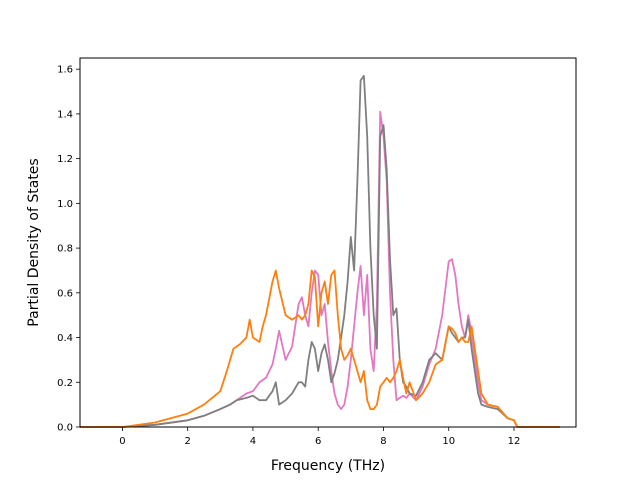 This screenshot has height=480, width=640. What do you see at coordinates (65, 114) in the screenshot?
I see `y-tick-label: 1.4` at bounding box center [65, 114].